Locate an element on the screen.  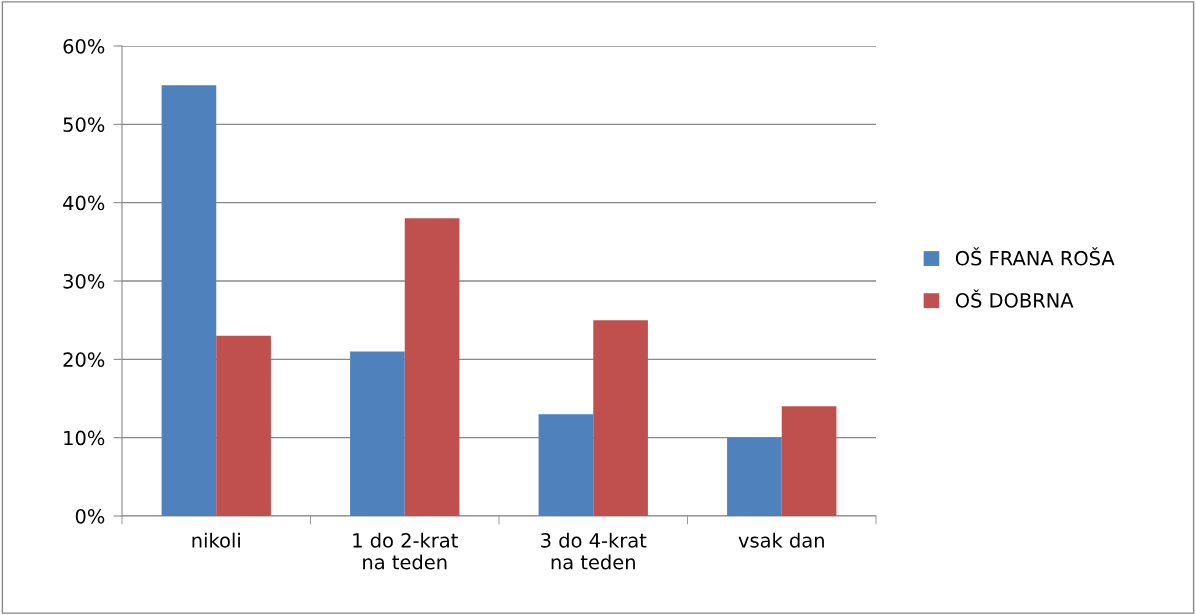
y-tick-label: 40% is located at coordinates (84, 203).